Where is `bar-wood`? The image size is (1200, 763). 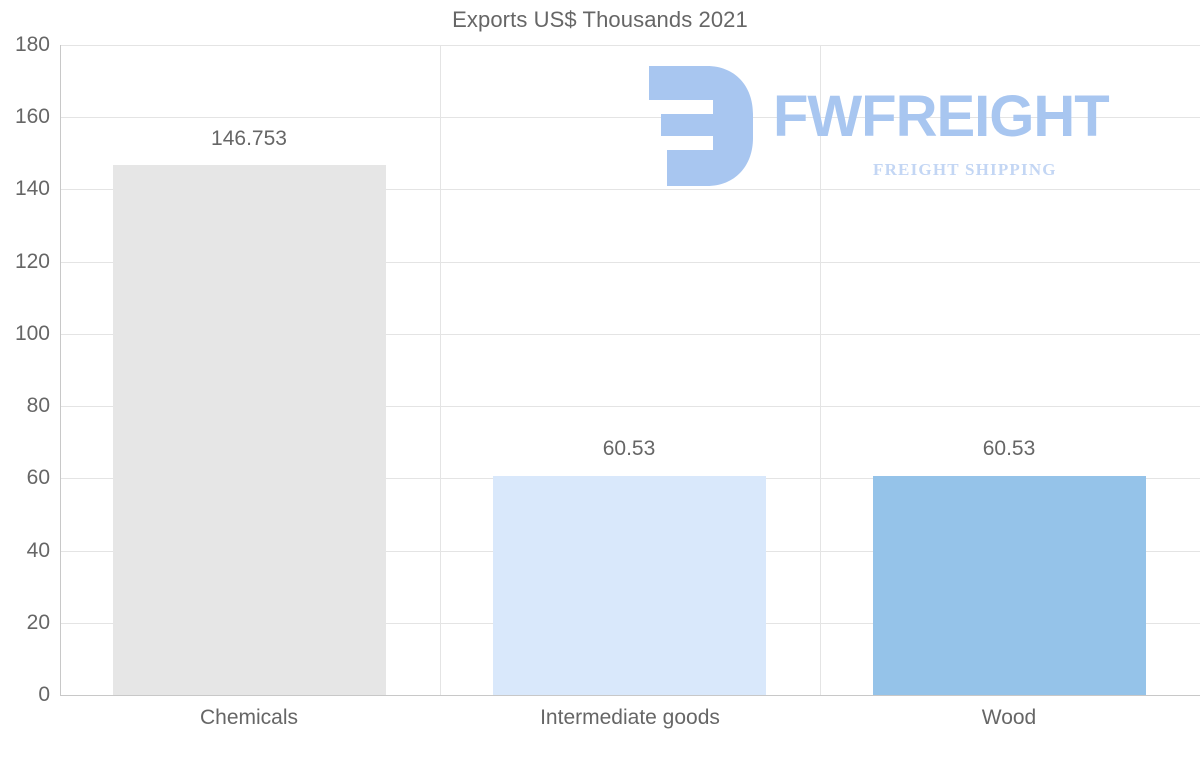 bar-wood is located at coordinates (1009, 585).